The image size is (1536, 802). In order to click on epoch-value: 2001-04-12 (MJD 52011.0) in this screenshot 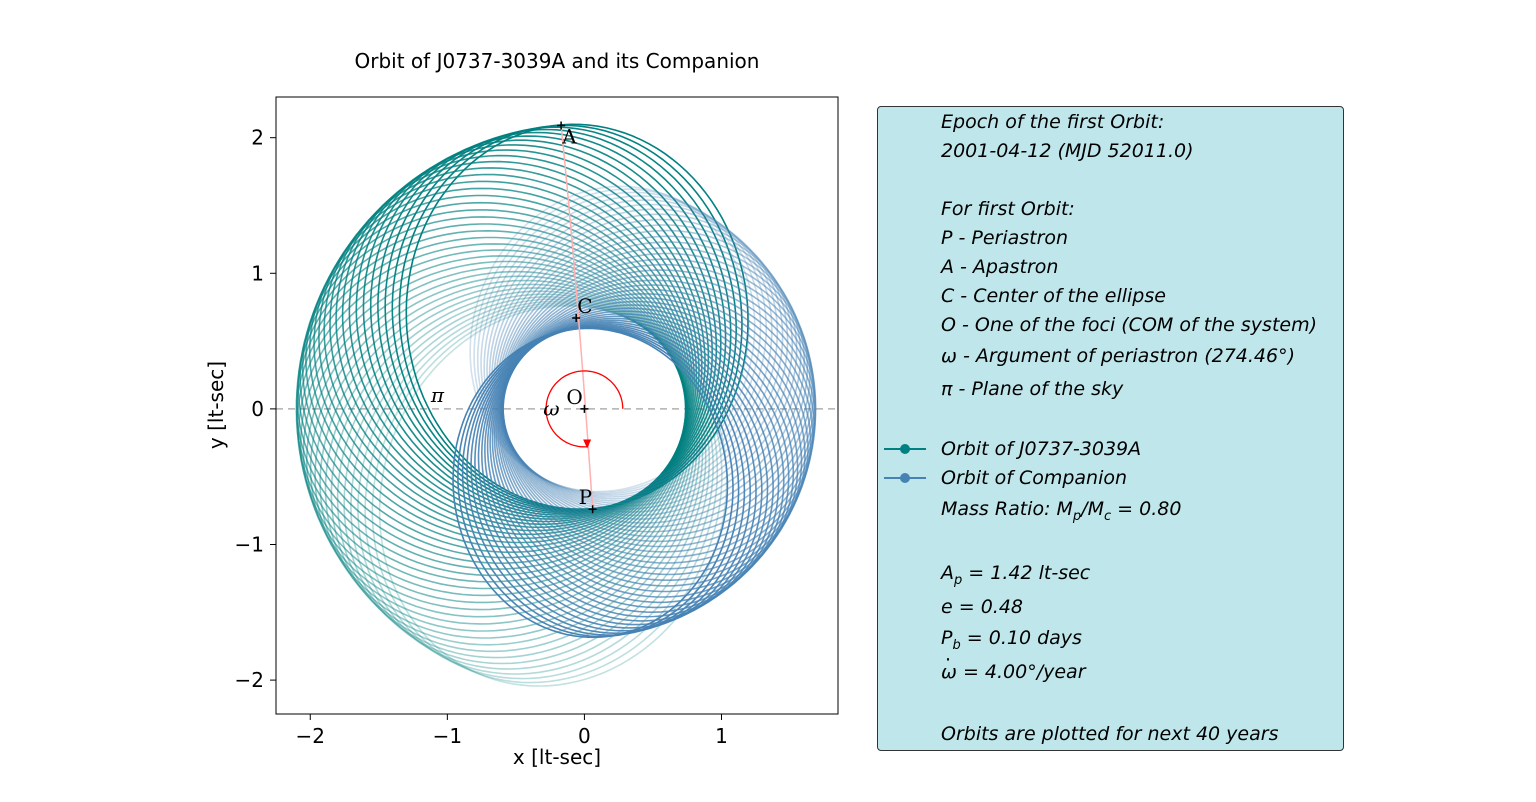, I will do `click(1067, 151)`.